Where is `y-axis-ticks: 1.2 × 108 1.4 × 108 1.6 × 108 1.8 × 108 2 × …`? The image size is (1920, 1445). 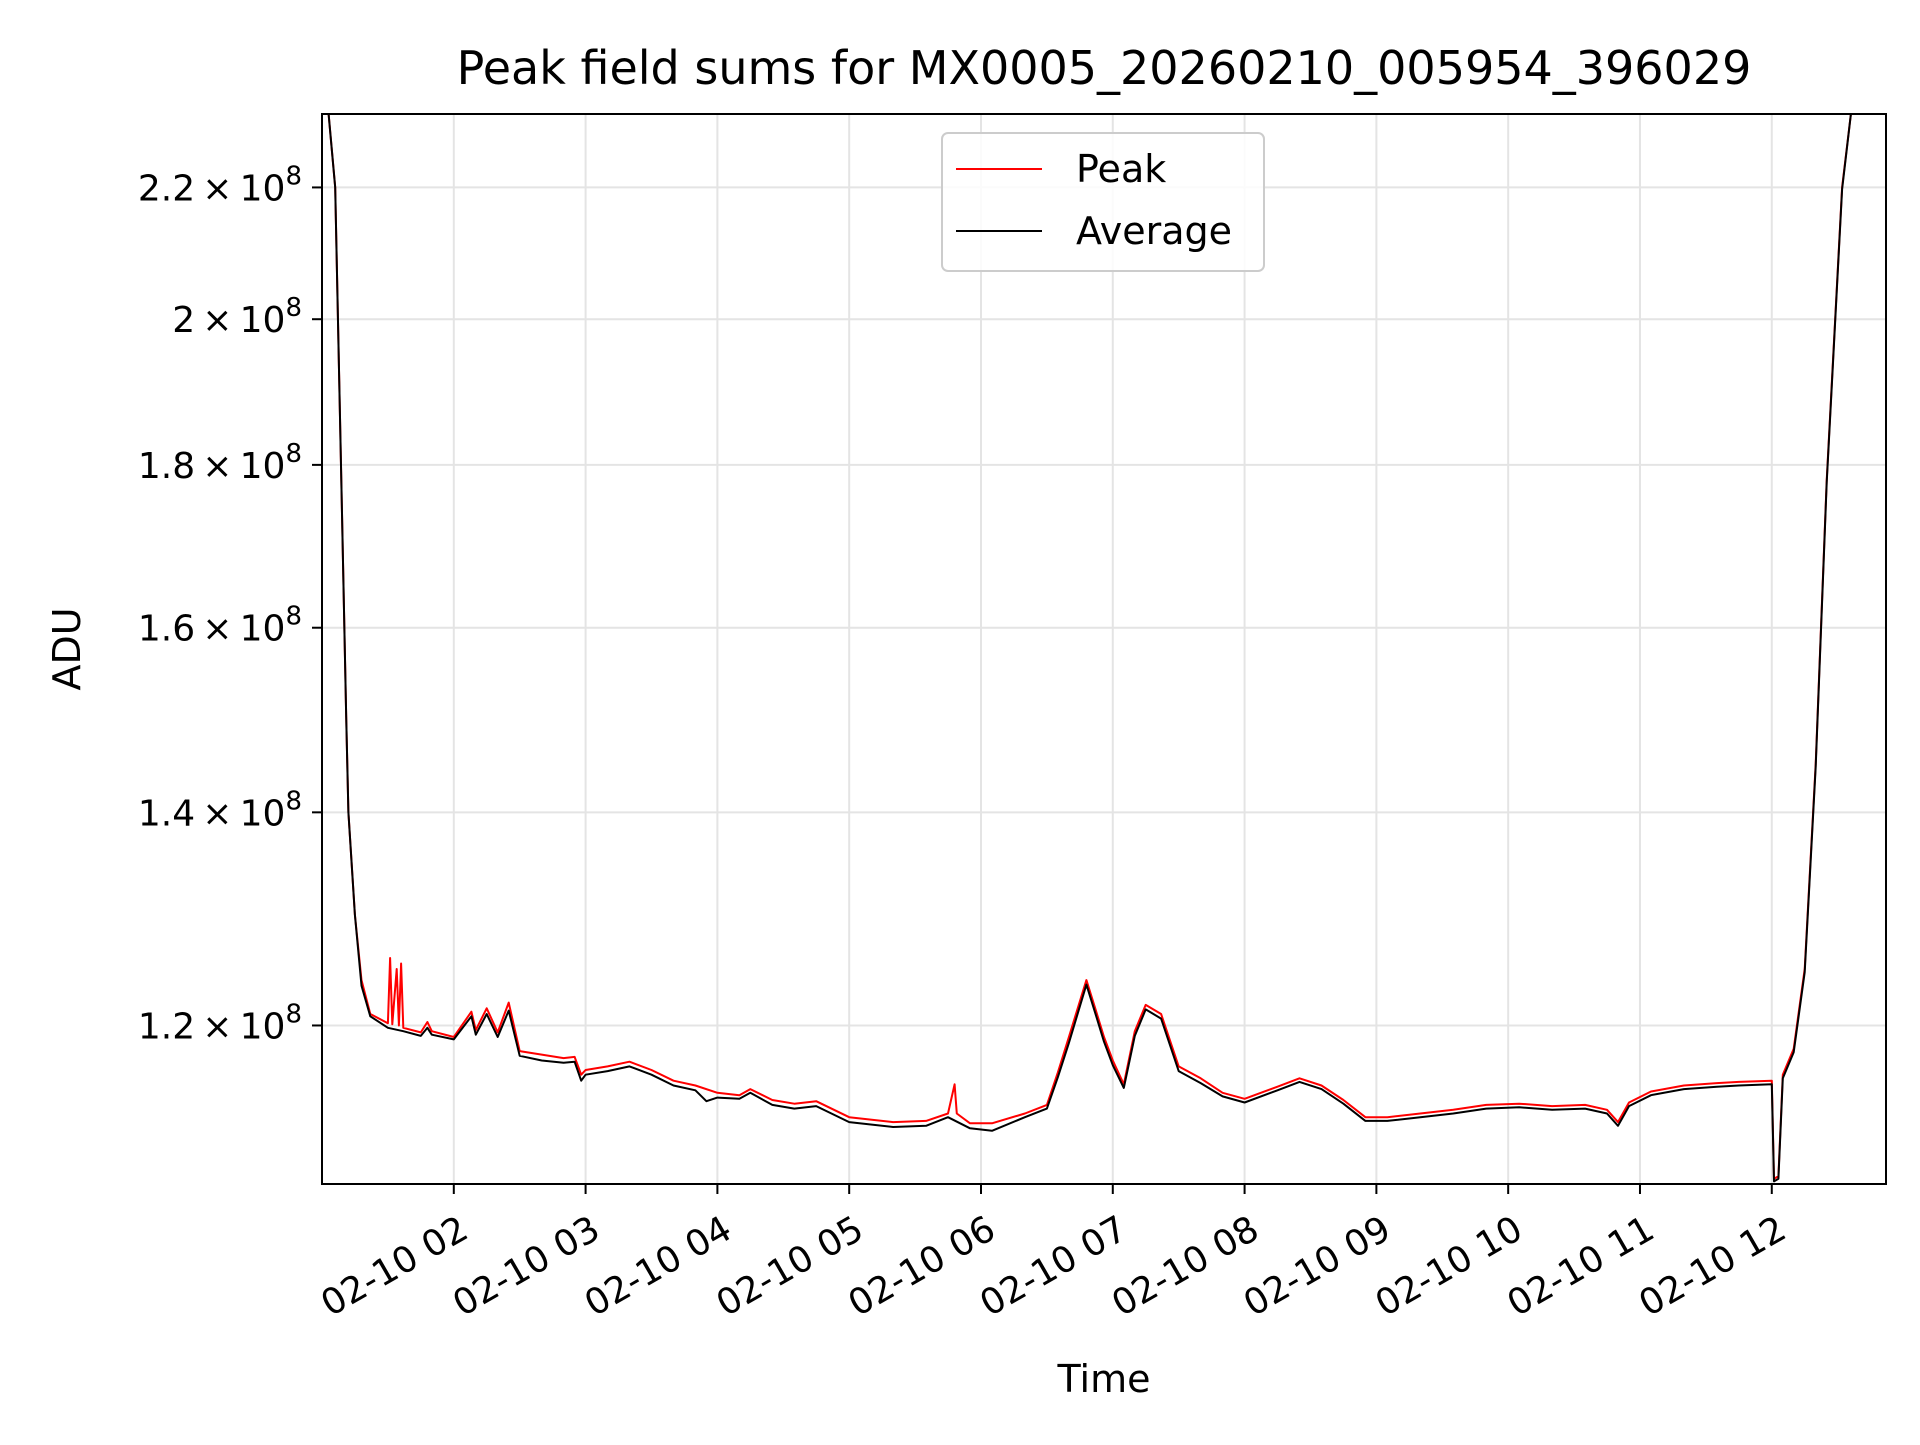
y-axis-ticks: 1.2 × 108 1.4 × 108 1.6 × 108 1.8 × 108 2 × … is located at coordinates (230, 604).